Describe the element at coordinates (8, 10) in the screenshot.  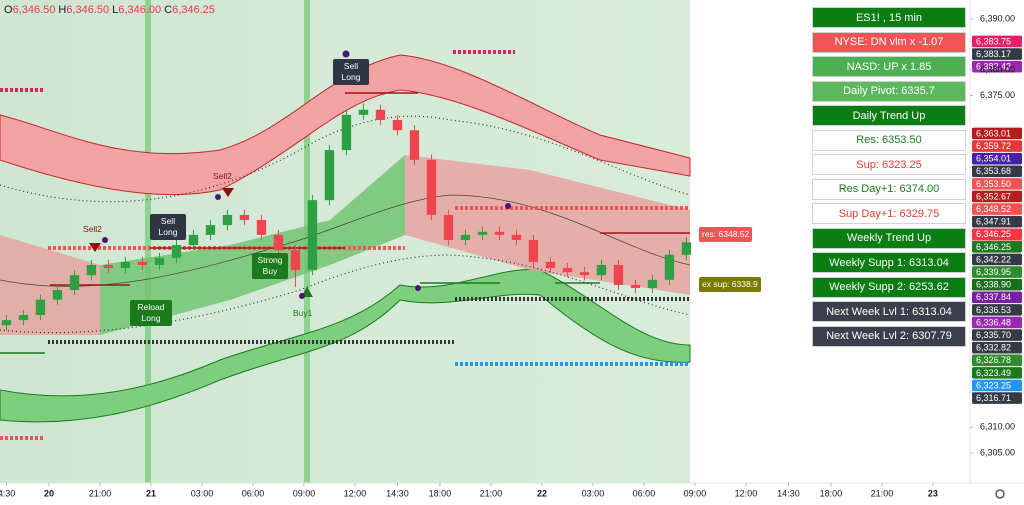
I see `ohlc-label: O` at that location.